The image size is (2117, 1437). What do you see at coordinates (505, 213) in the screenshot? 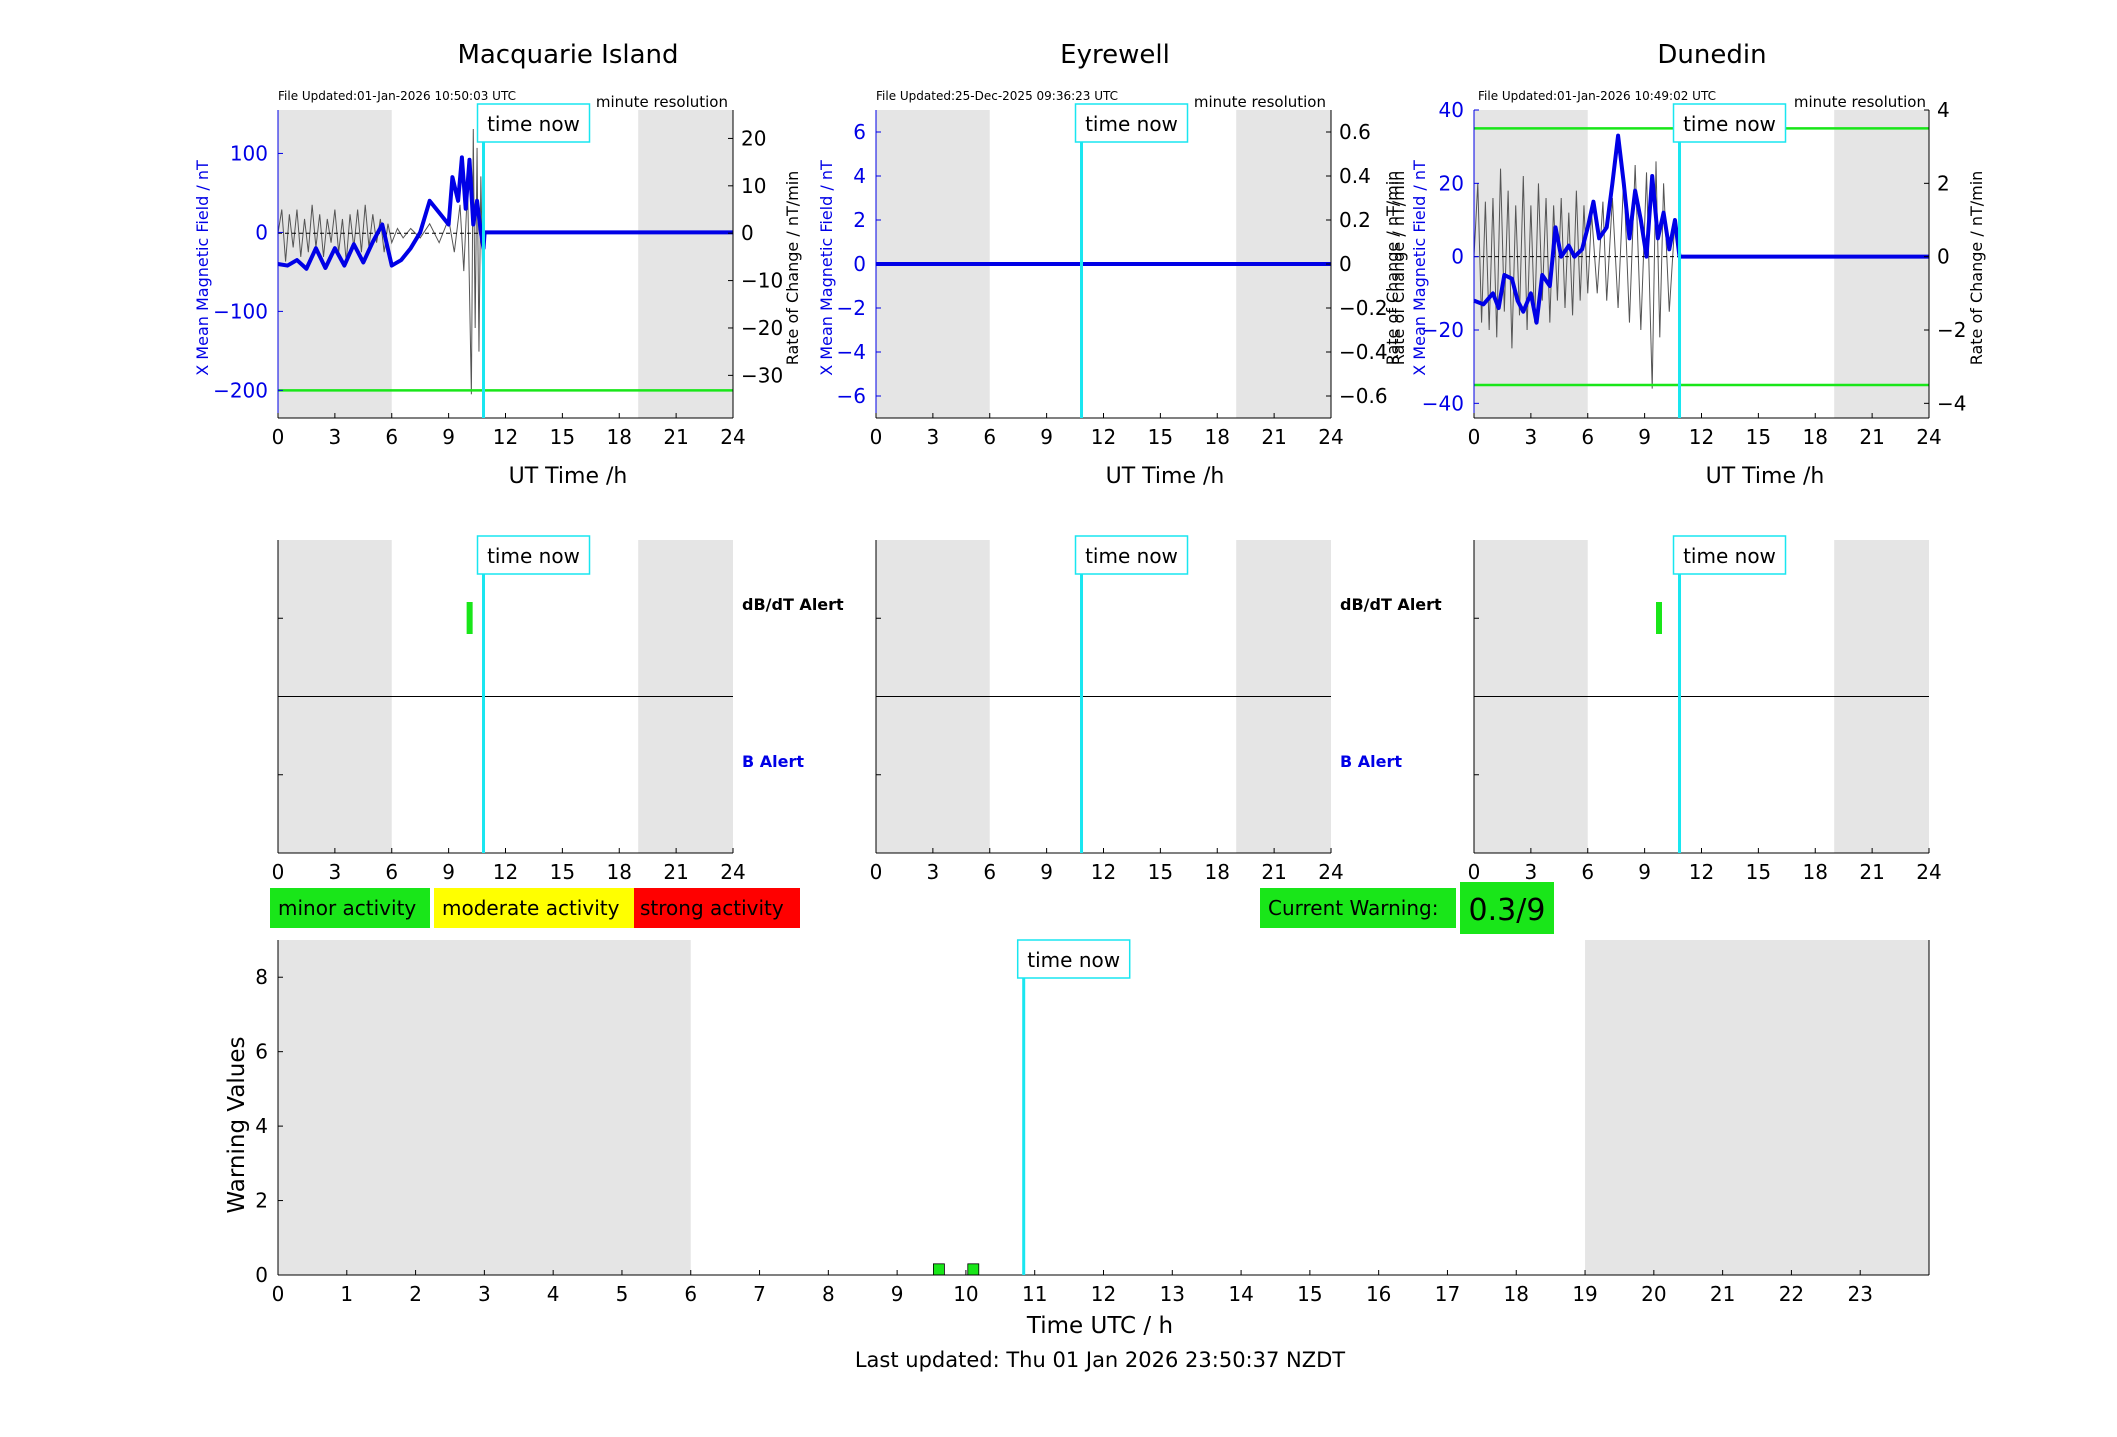
I see `mean-field-series` at bounding box center [505, 213].